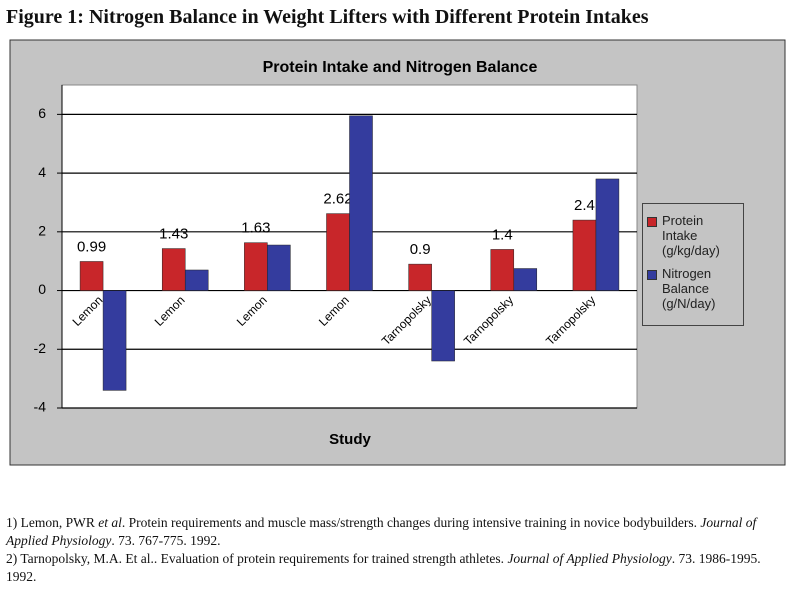 This screenshot has width=798, height=606. Describe the element at coordinates (42, 172) in the screenshot. I see `y-tick-label: 4` at that location.